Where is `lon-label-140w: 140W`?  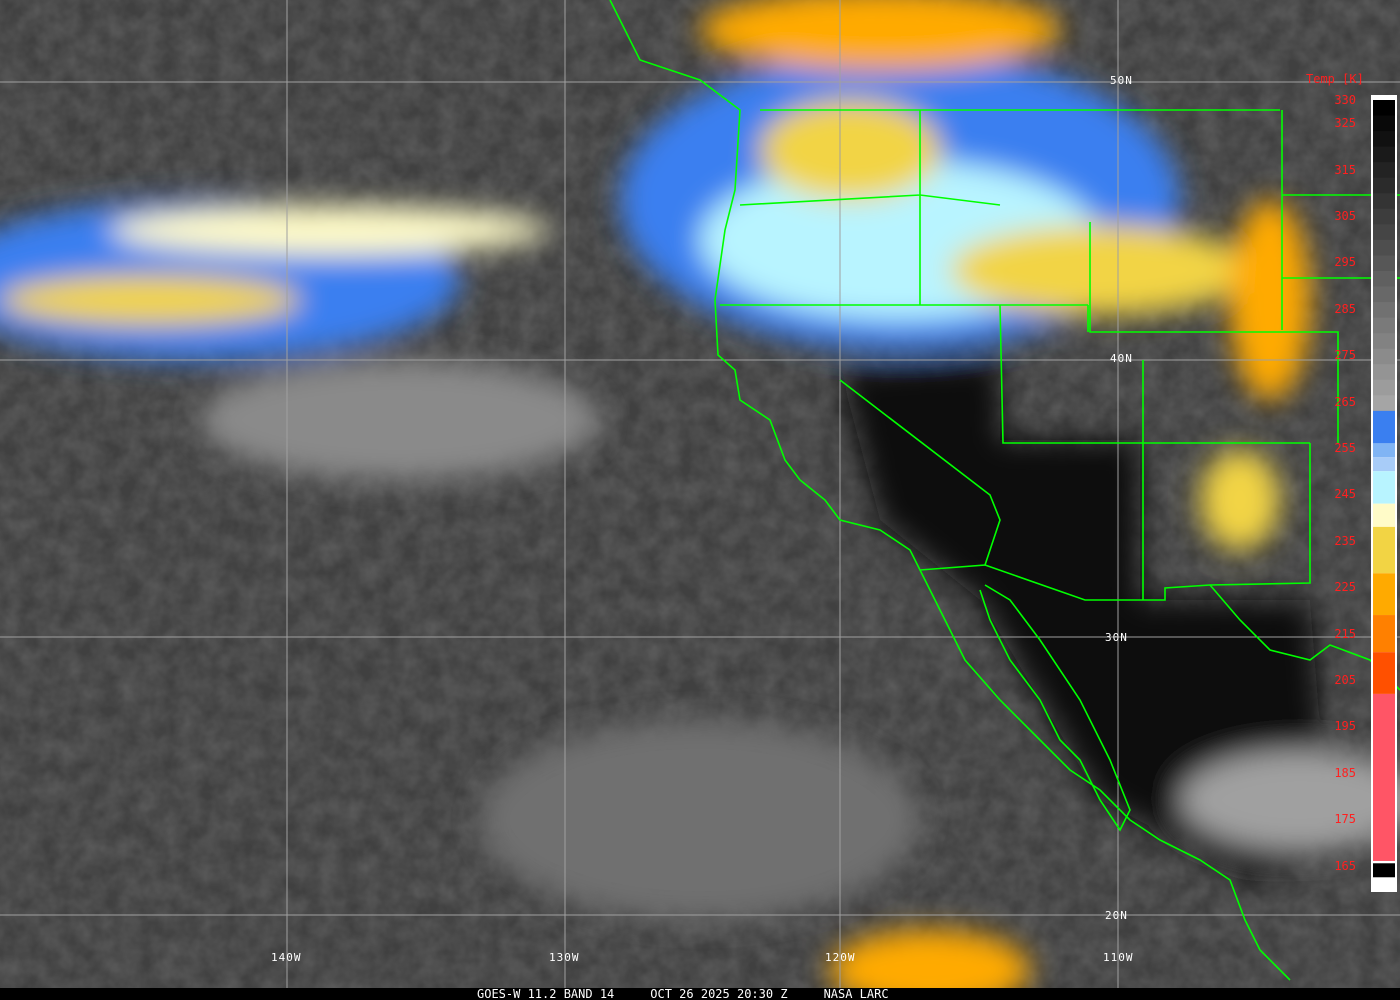 lon-label-140w: 140W is located at coordinates (286, 957).